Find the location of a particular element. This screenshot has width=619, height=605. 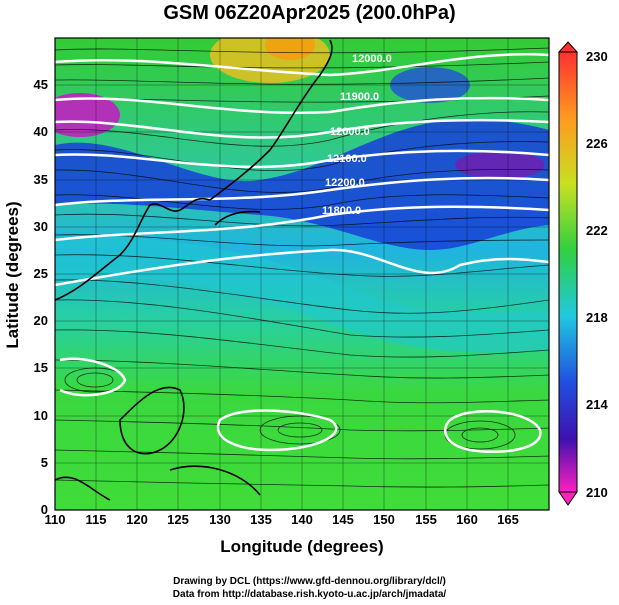

x-tick-label: 110 is located at coordinates (55, 519).